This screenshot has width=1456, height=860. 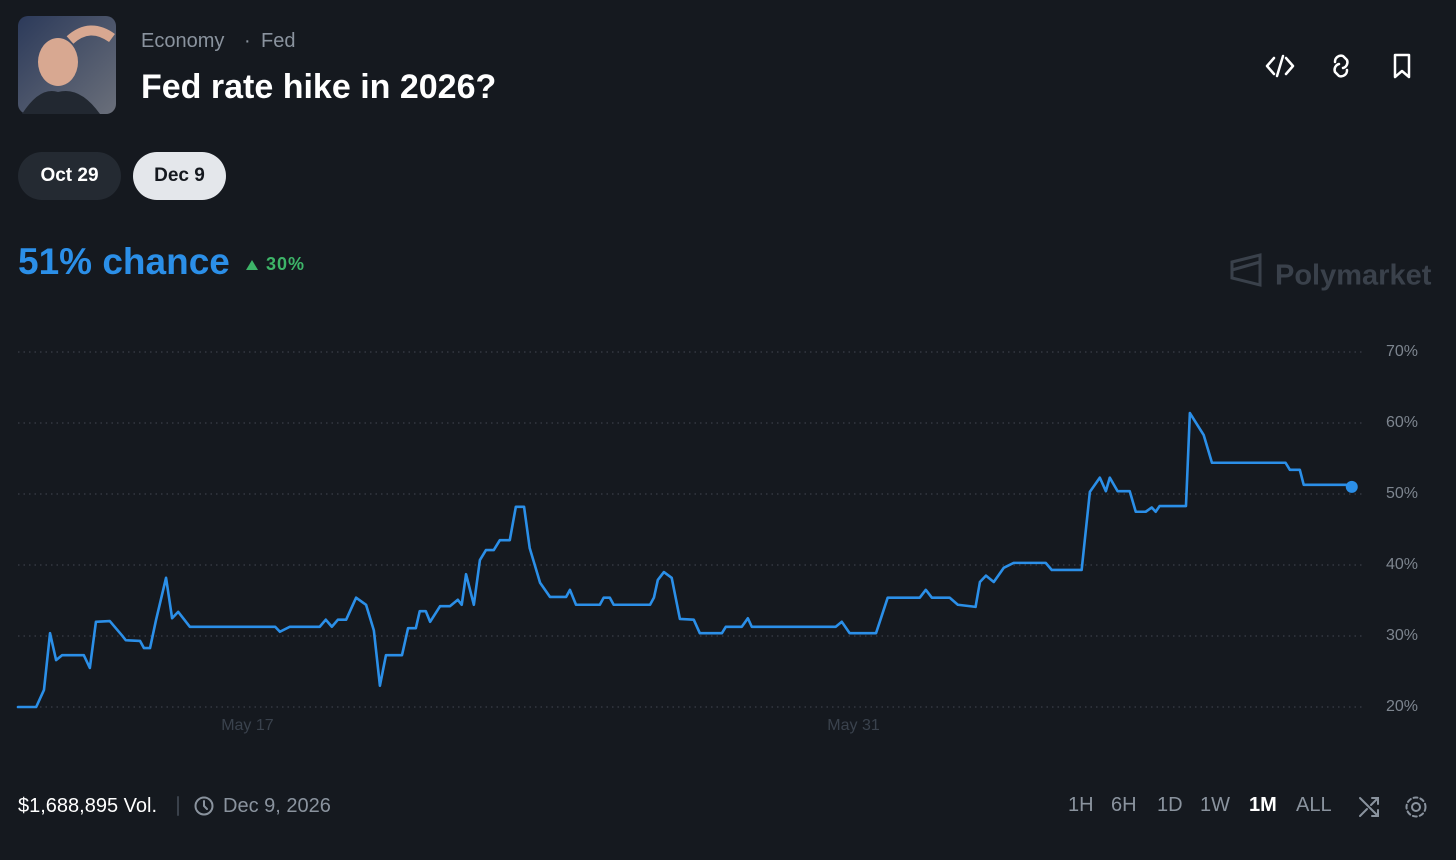 I want to click on bookmark-icon, so click(x=1402, y=66).